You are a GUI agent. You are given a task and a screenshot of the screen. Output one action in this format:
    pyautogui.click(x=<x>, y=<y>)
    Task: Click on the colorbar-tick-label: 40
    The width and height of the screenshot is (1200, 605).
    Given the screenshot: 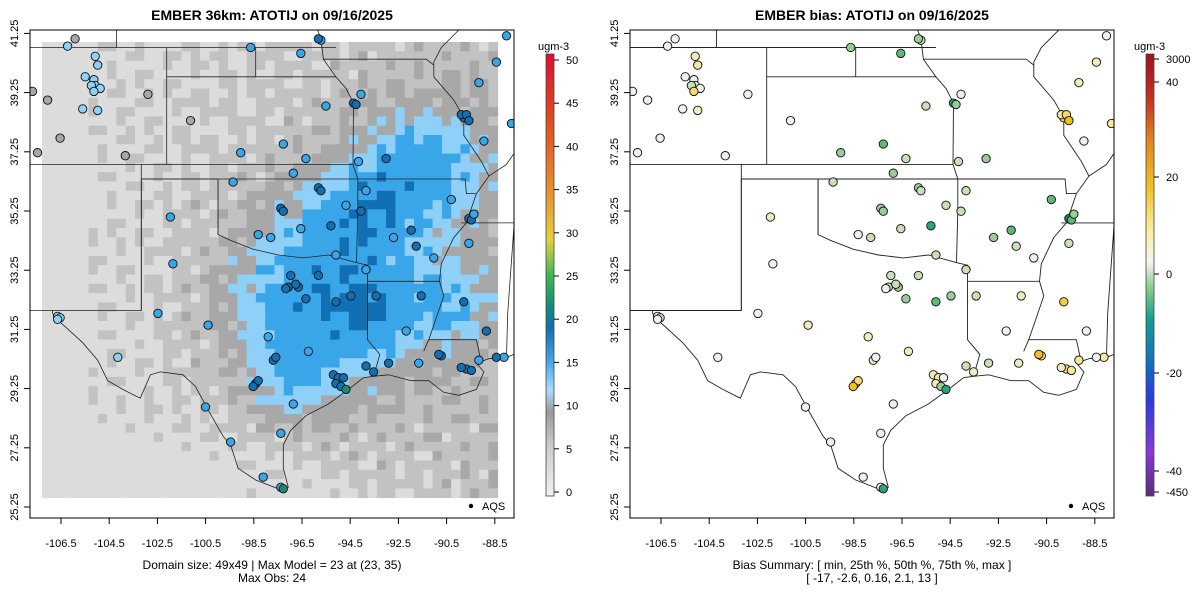 What is the action you would take?
    pyautogui.click(x=1172, y=83)
    